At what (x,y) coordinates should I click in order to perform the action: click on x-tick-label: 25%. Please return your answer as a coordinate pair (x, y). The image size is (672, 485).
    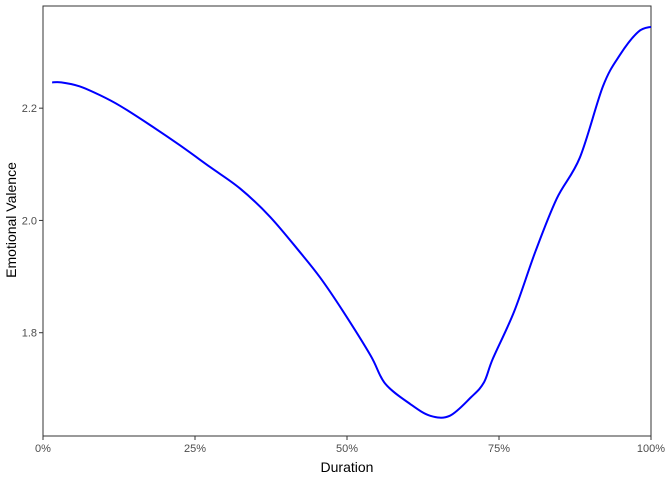
    Looking at the image, I should click on (195, 449).